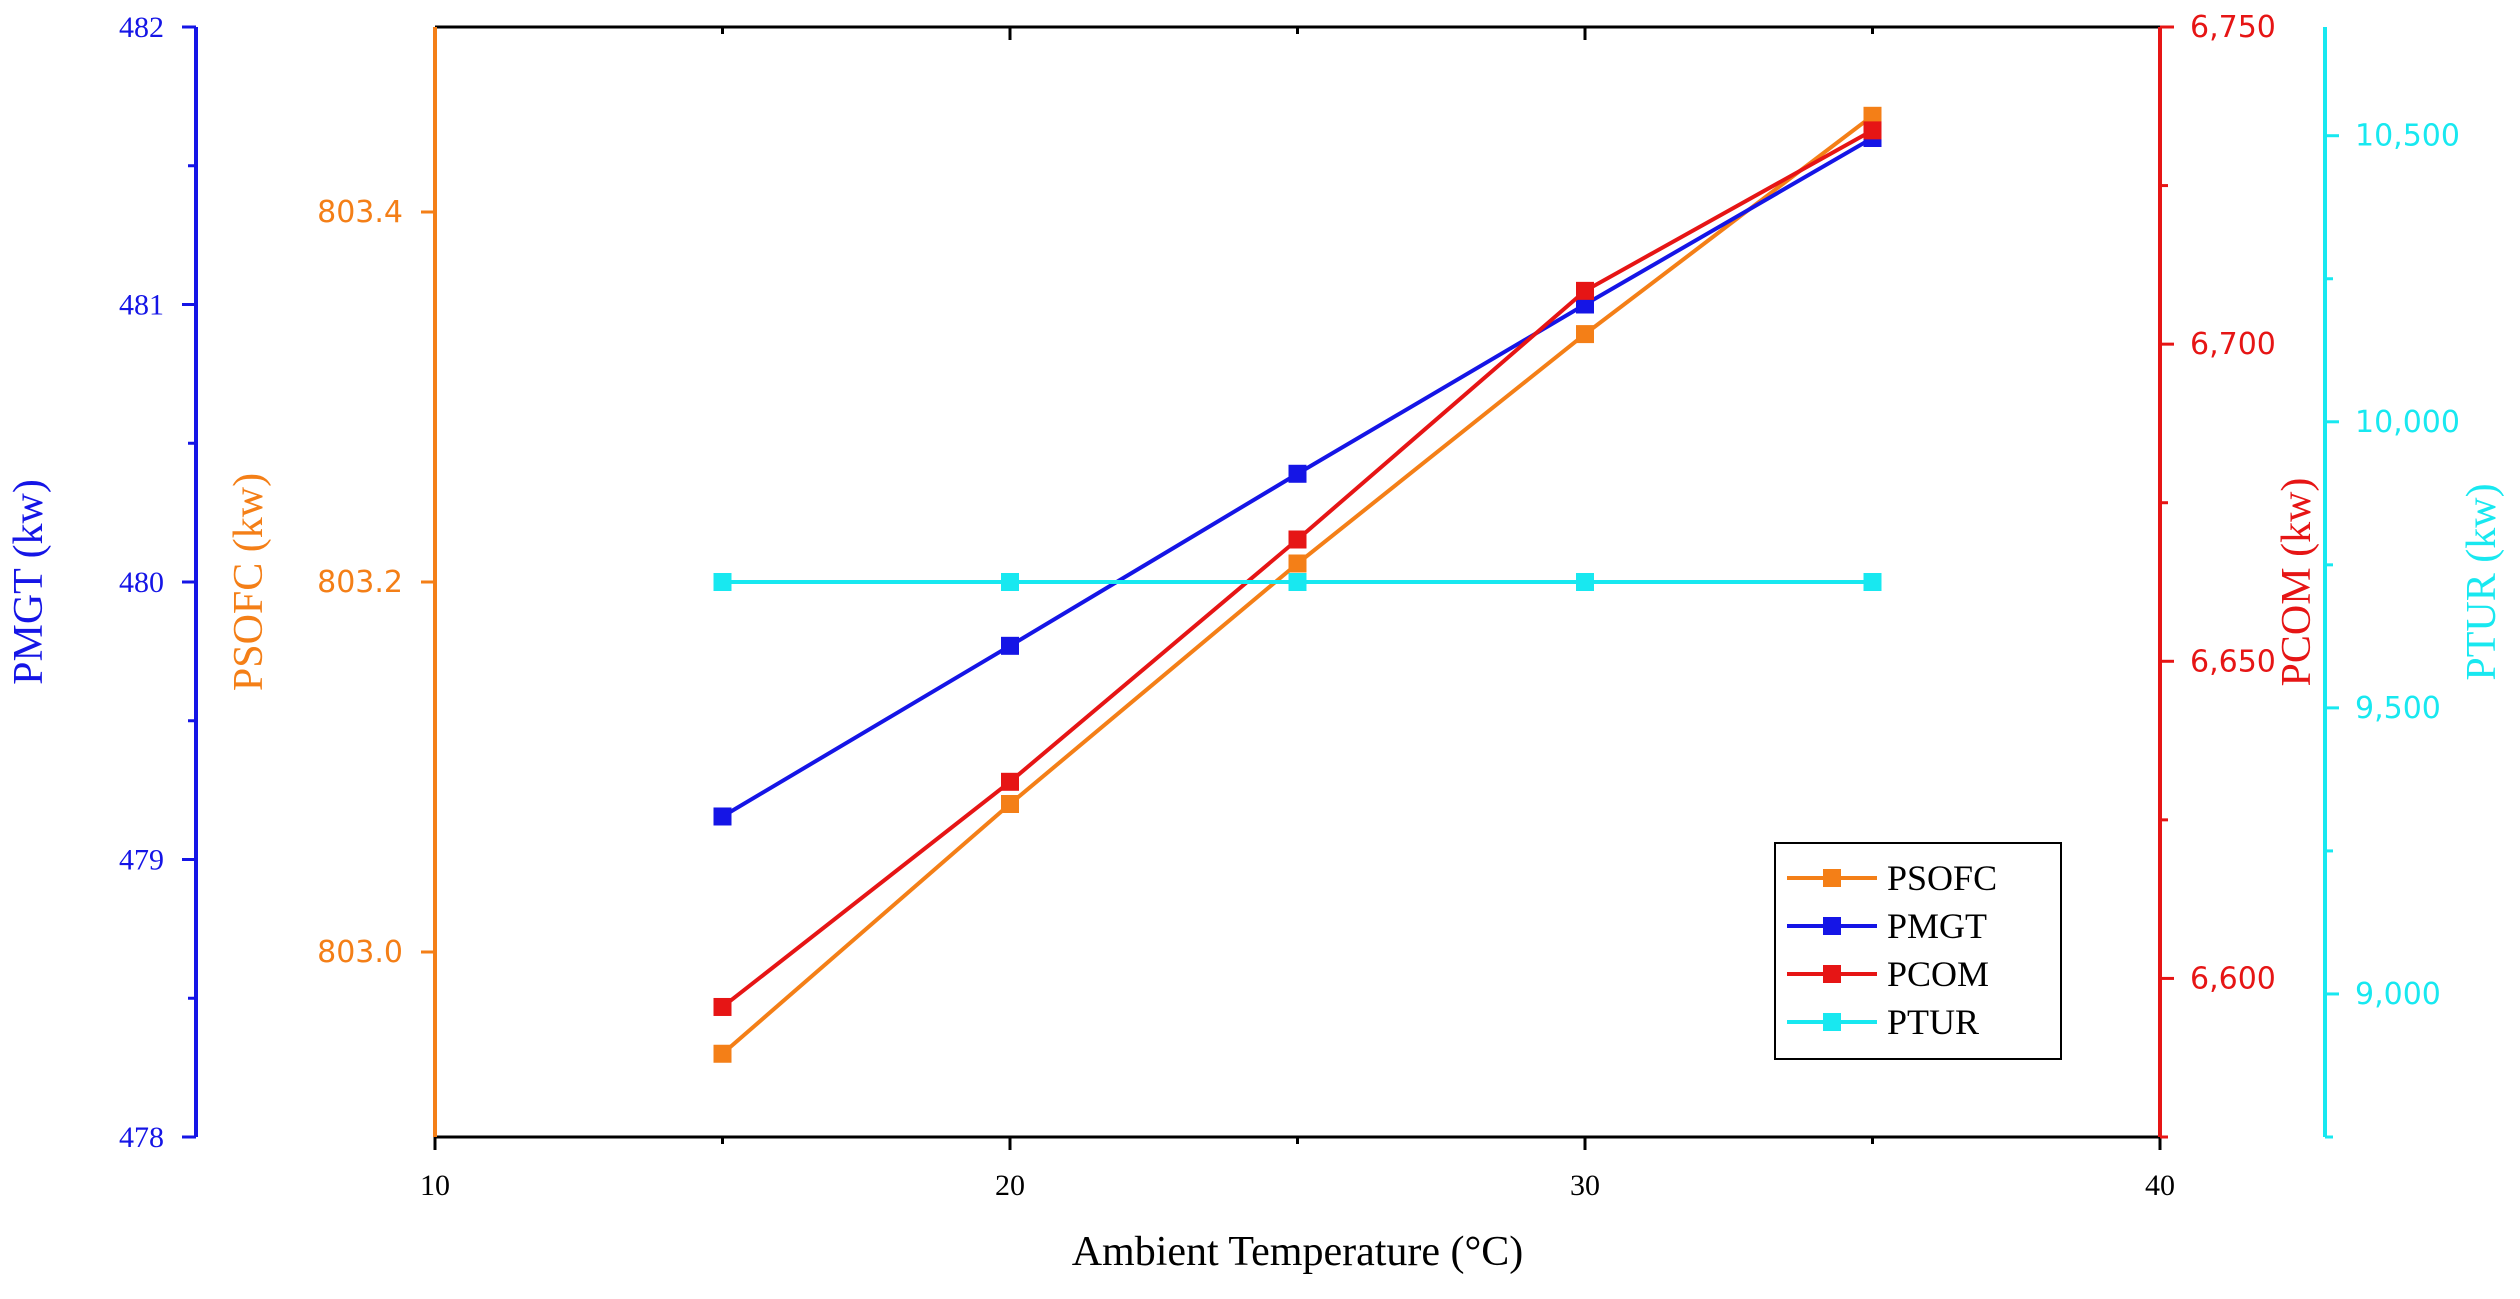 The width and height of the screenshot is (2520, 1299). Describe the element at coordinates (2407, 136) in the screenshot. I see `ptur-tick-label: 10,500` at that location.